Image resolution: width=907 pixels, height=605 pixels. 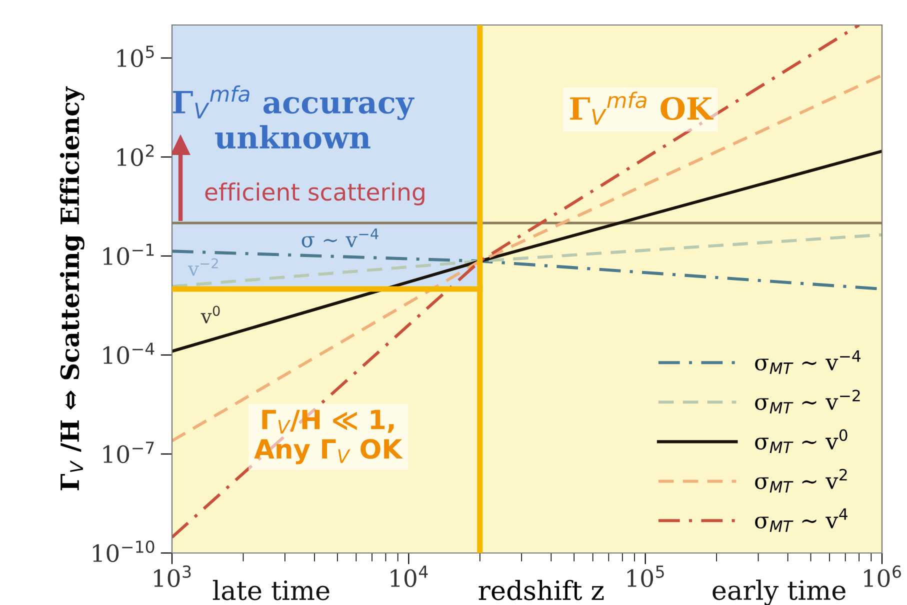 I want to click on legend-label: σ$_{MT}$ ∼ v$^{0}$, so click(x=801, y=441).